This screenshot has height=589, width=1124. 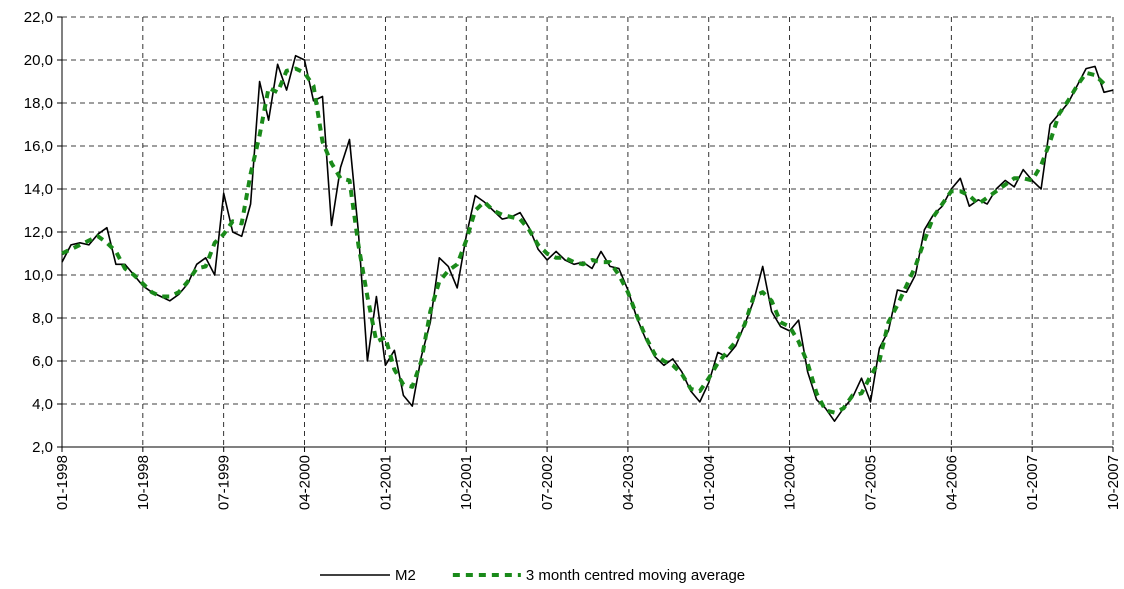 I want to click on y-tick-label: 8,0, so click(x=42, y=318).